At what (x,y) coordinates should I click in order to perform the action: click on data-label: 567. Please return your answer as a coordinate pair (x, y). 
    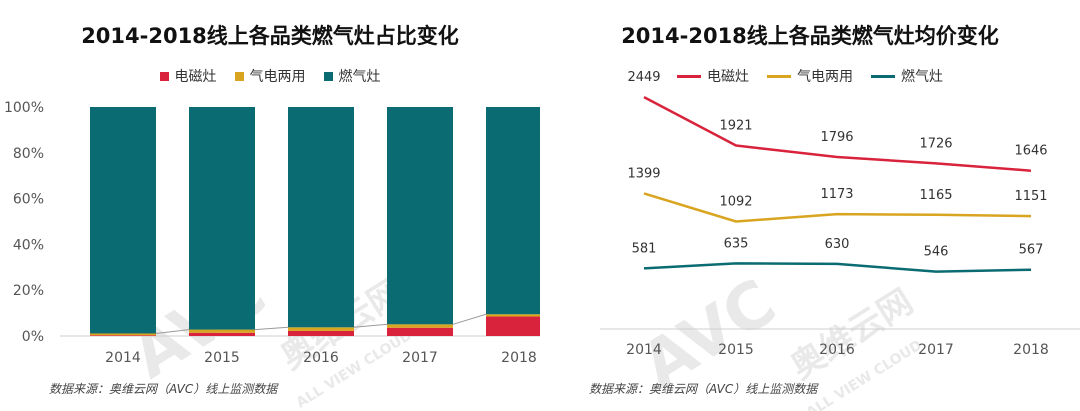
    Looking at the image, I should click on (1031, 250).